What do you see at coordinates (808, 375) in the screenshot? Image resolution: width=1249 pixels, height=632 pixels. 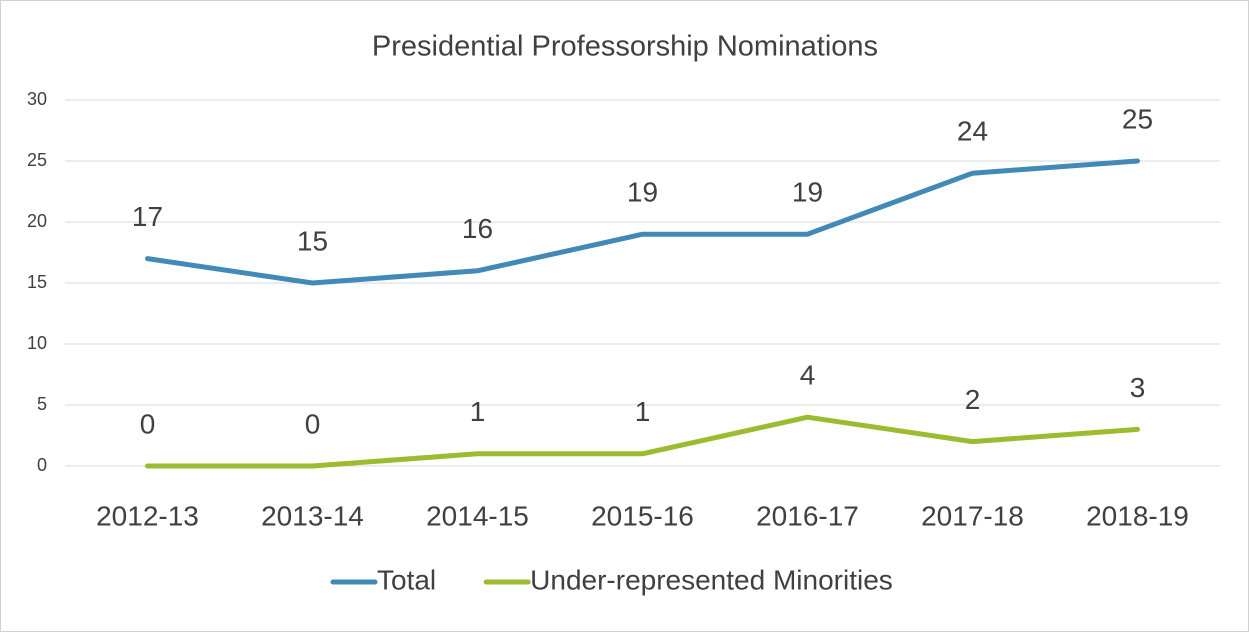 I see `data-label: 4` at bounding box center [808, 375].